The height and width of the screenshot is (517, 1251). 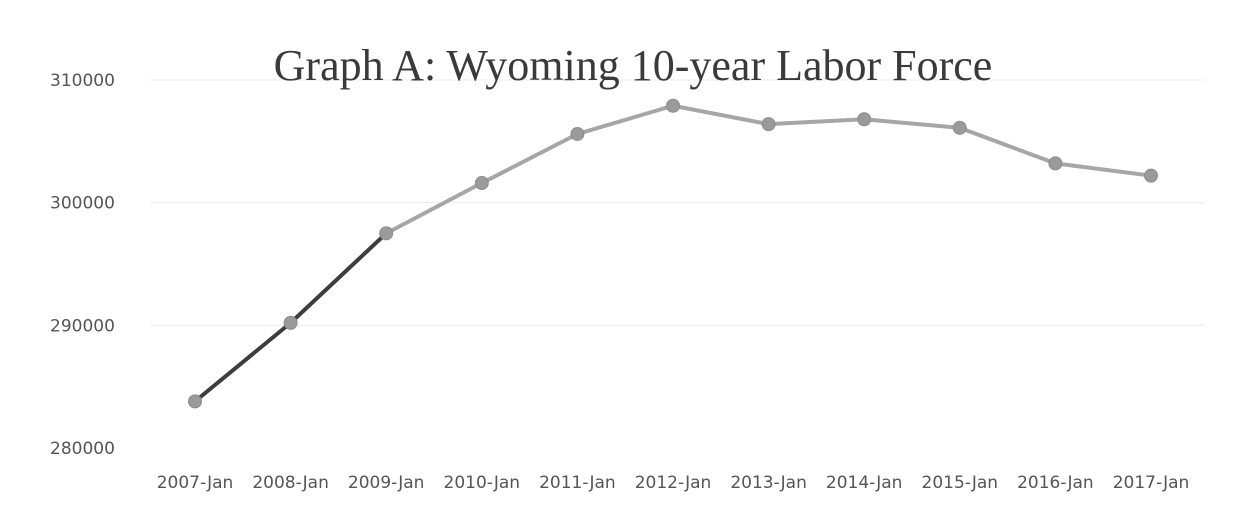 What do you see at coordinates (82, 449) in the screenshot?
I see `y-tick-label: 280000` at bounding box center [82, 449].